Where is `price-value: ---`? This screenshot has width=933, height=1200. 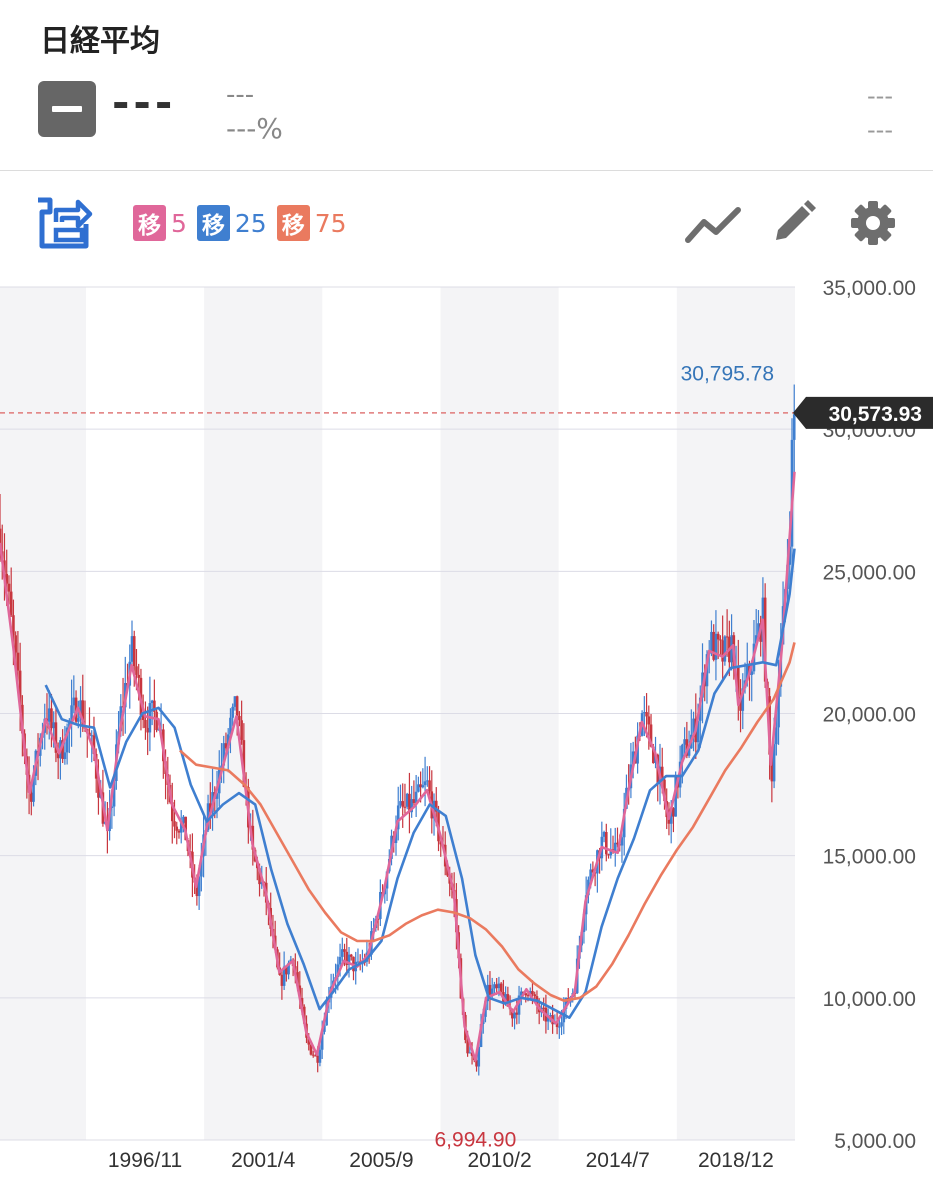
price-value: --- is located at coordinates (144, 102).